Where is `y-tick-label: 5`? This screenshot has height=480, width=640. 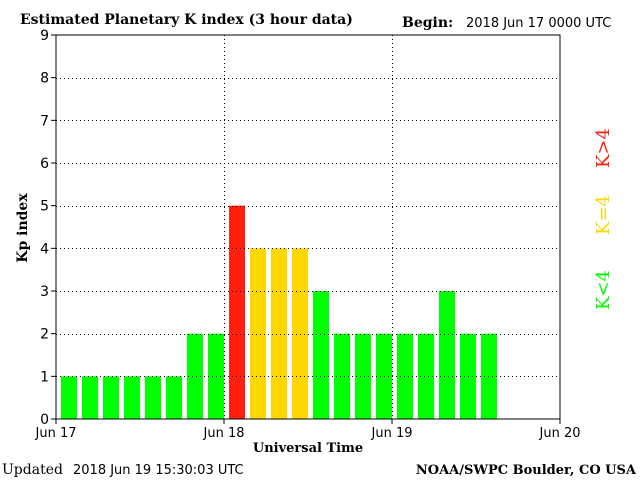 y-tick-label: 5 is located at coordinates (44, 207).